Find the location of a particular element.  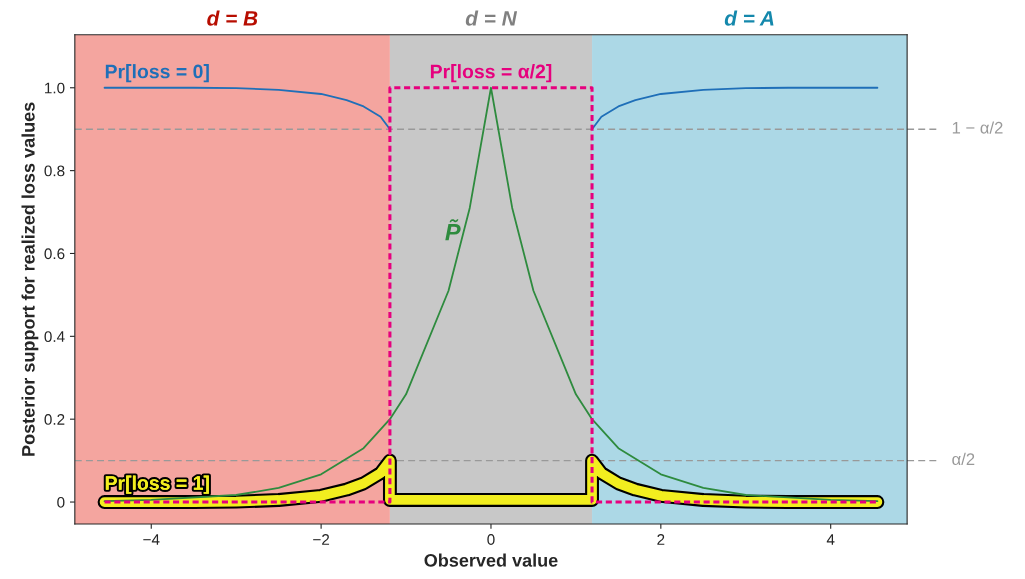

ref-line-label: 1 − α/2 is located at coordinates (977, 127).